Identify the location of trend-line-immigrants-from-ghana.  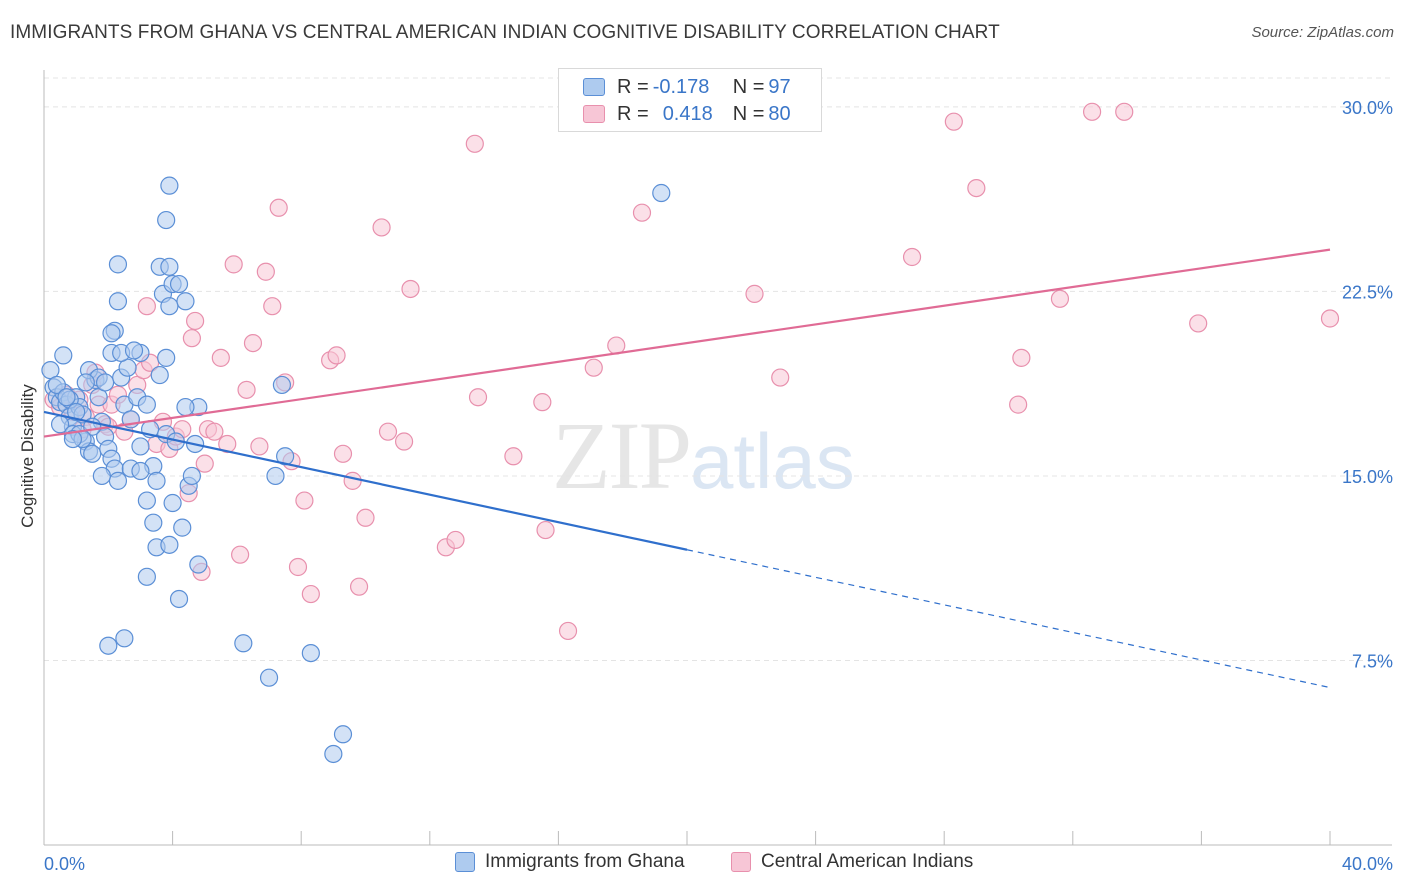
(365, 480).